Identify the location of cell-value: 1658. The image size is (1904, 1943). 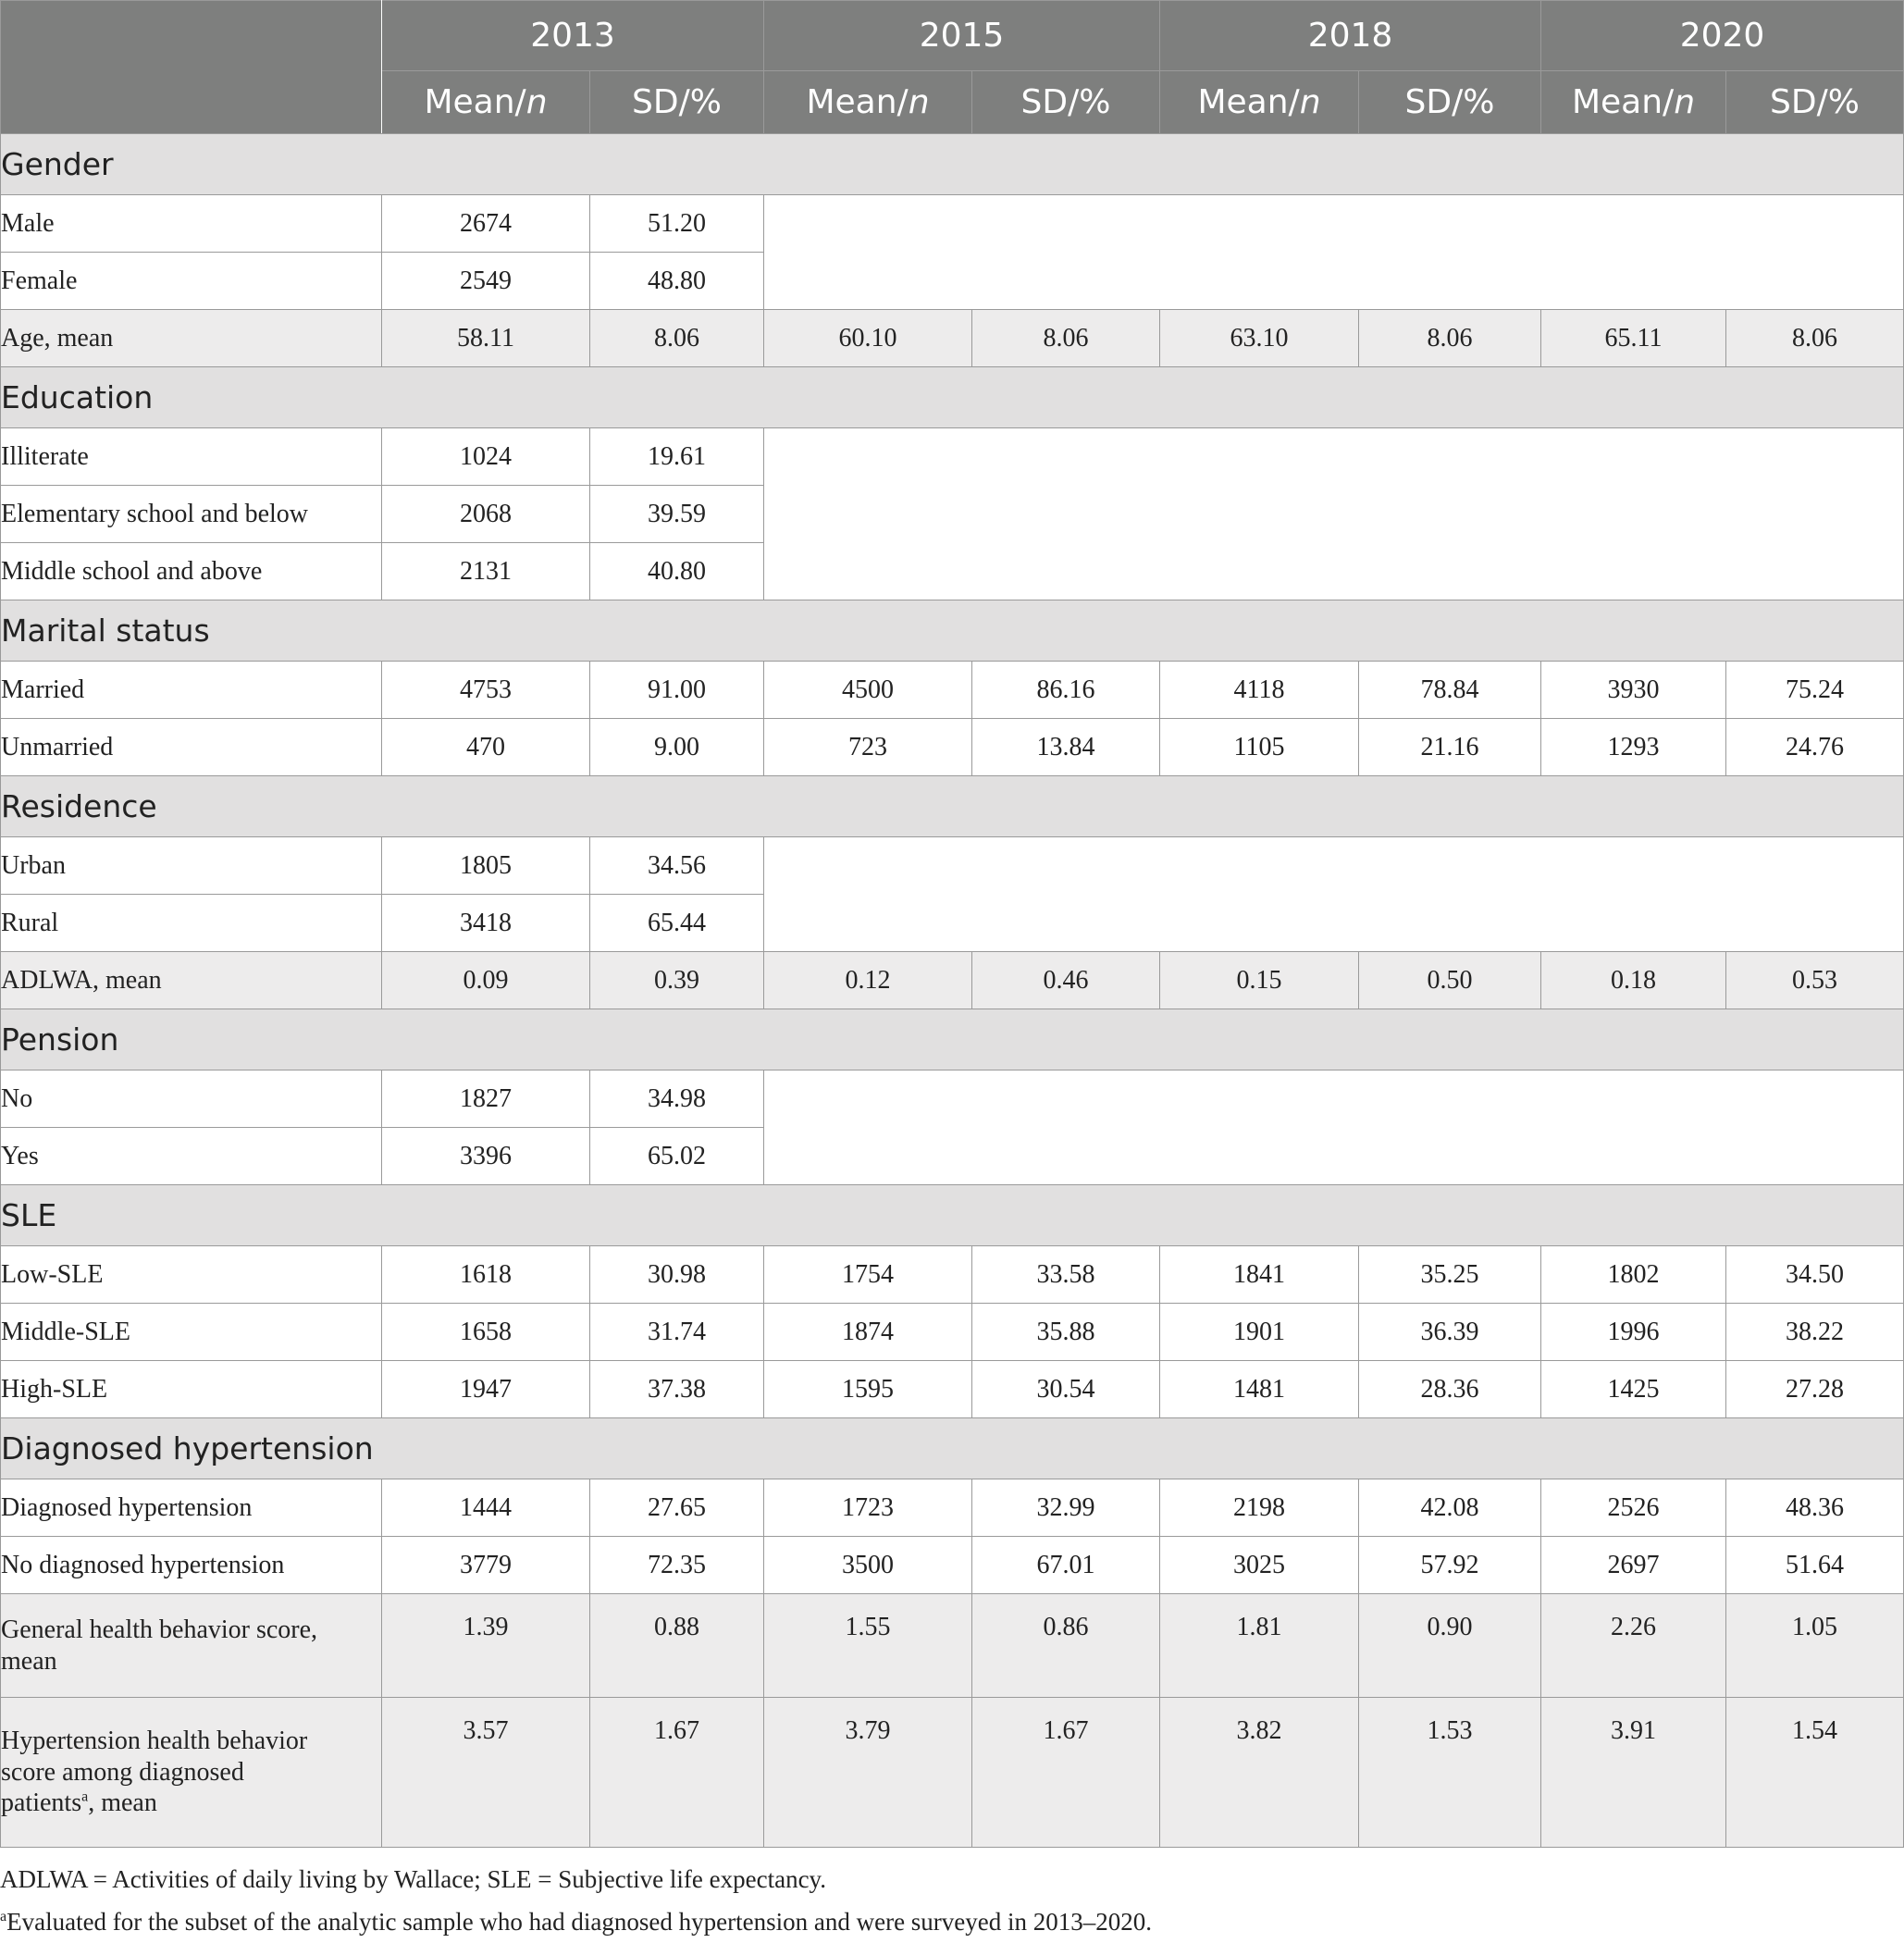
(485, 1332).